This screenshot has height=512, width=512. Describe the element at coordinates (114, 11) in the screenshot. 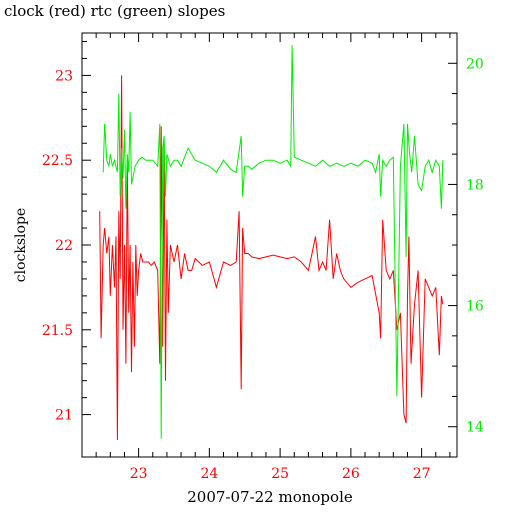

I see `chart-title: clock (red) rtc (green) slopes` at that location.